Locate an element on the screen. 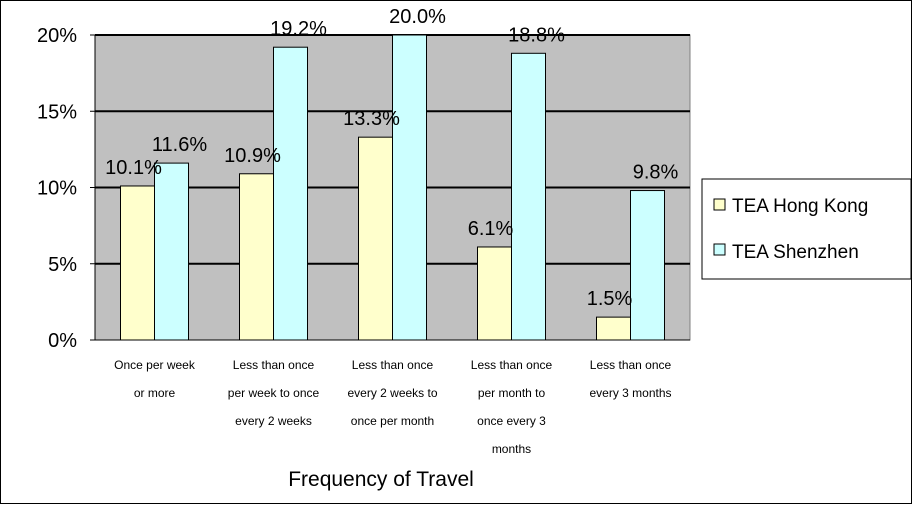 The image size is (912, 505). y-axis-ticks: 0% 5% 10% 15% 20% is located at coordinates (57, 188).